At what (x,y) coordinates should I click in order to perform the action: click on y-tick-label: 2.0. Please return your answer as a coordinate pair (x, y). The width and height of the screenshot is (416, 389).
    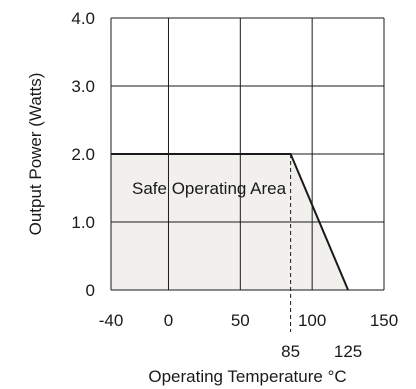
    Looking at the image, I should click on (83, 154).